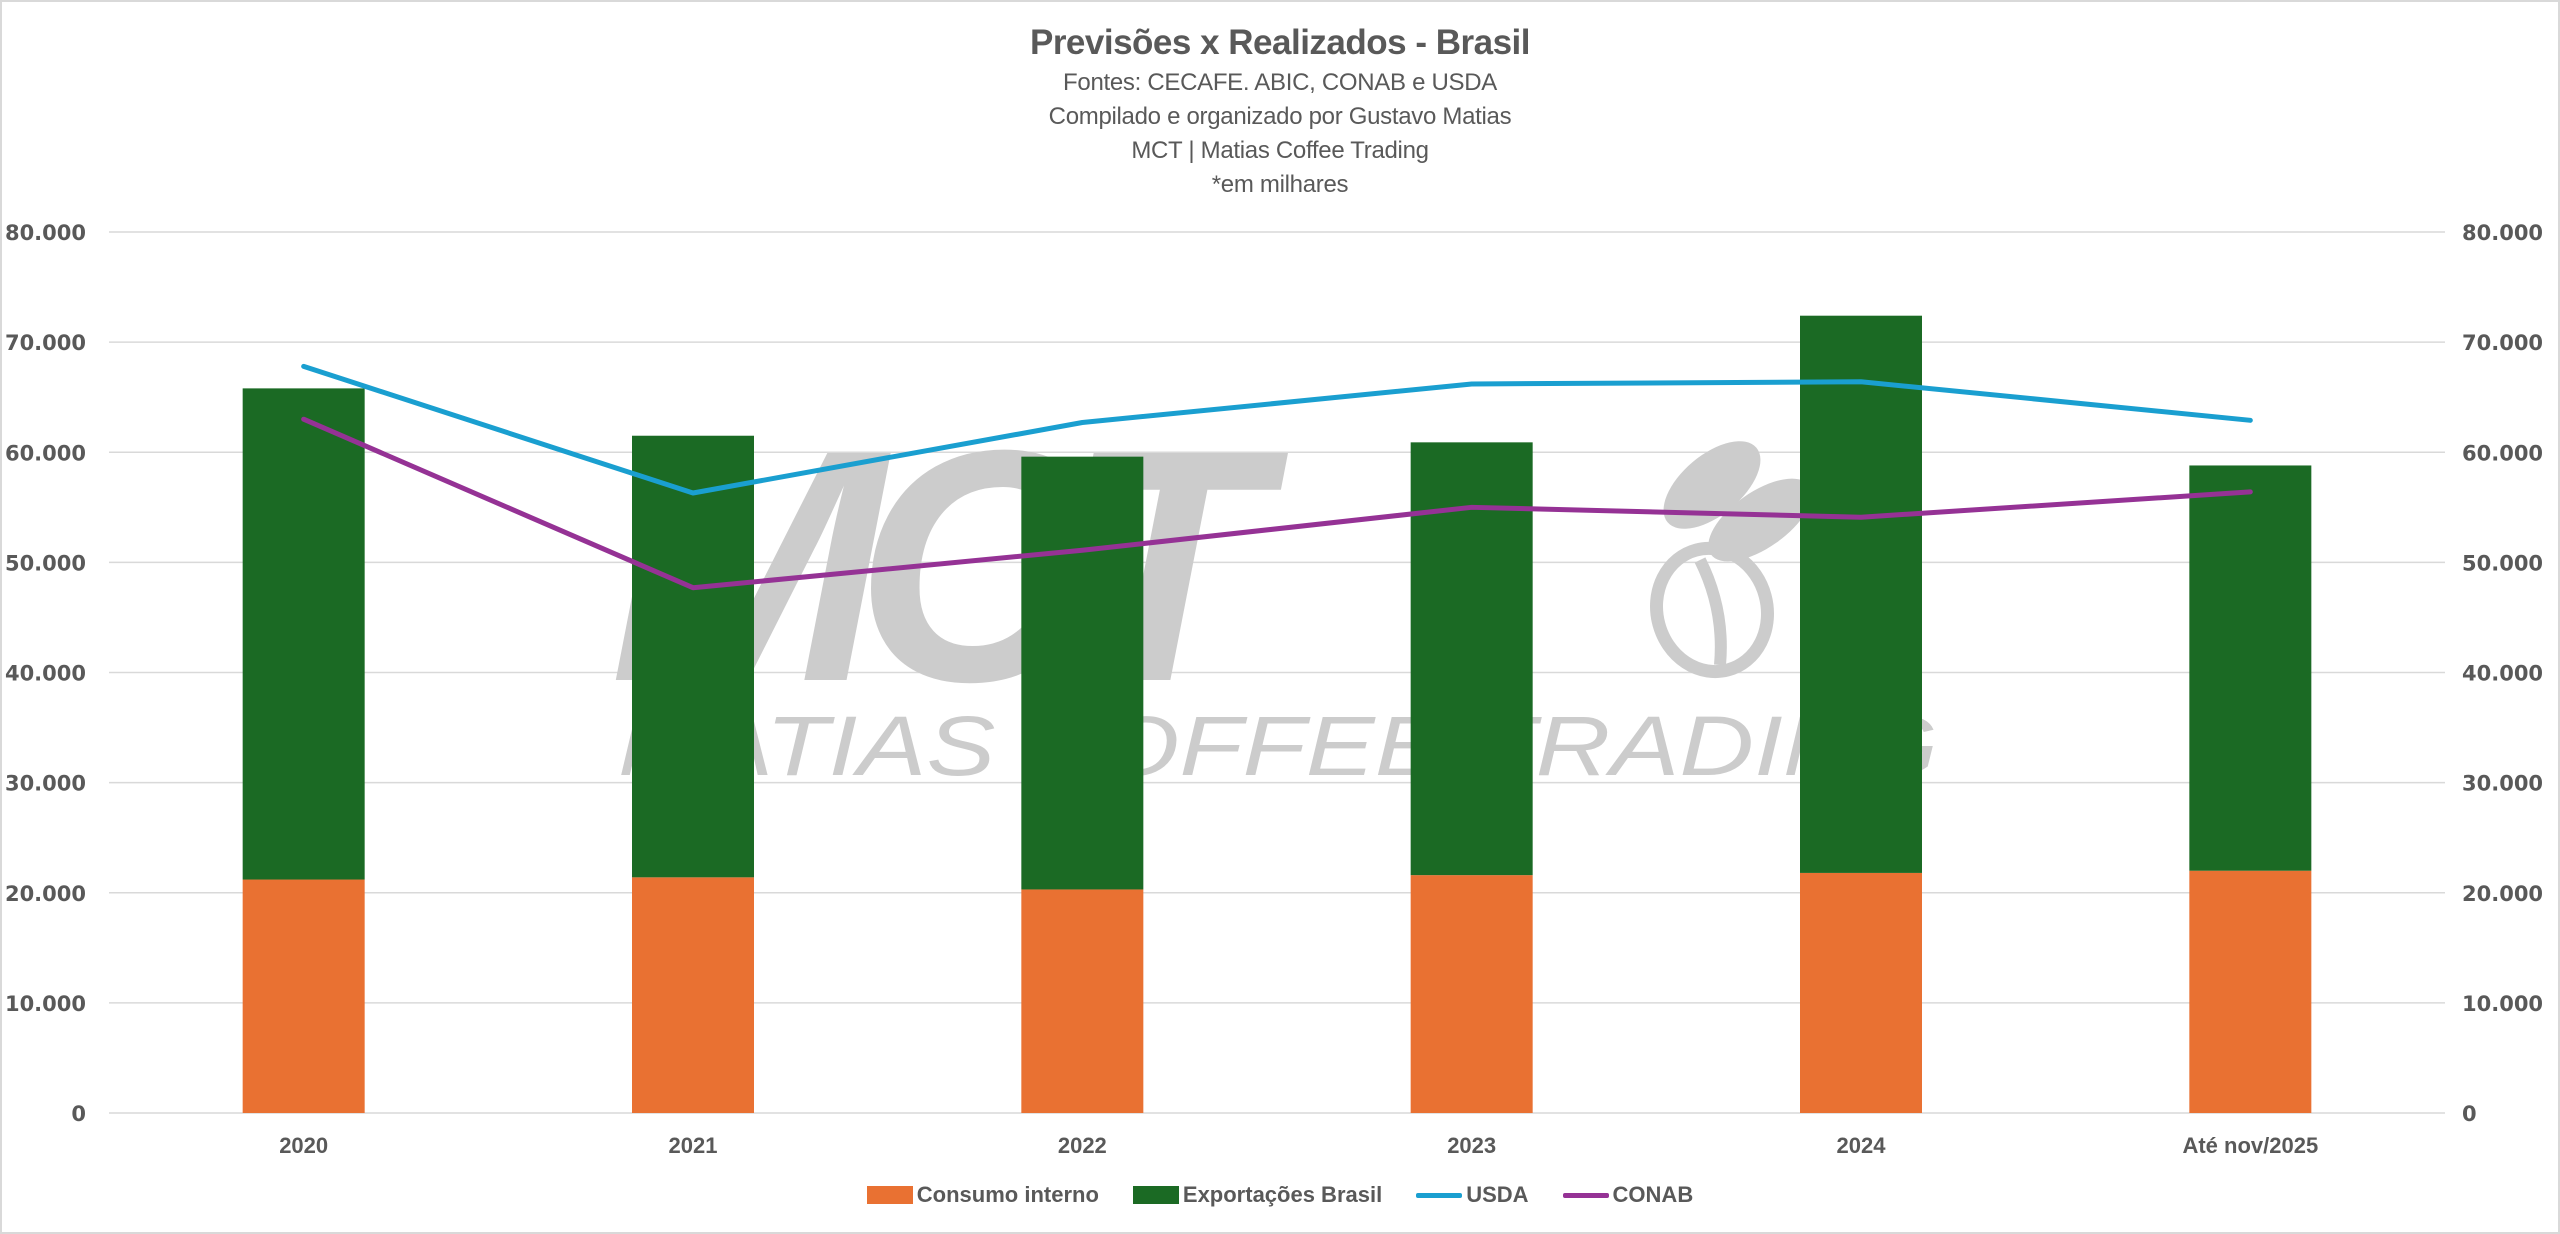  I want to click on watermark-tagline: MATIAS COFFEE TRADING, so click(1278, 746).